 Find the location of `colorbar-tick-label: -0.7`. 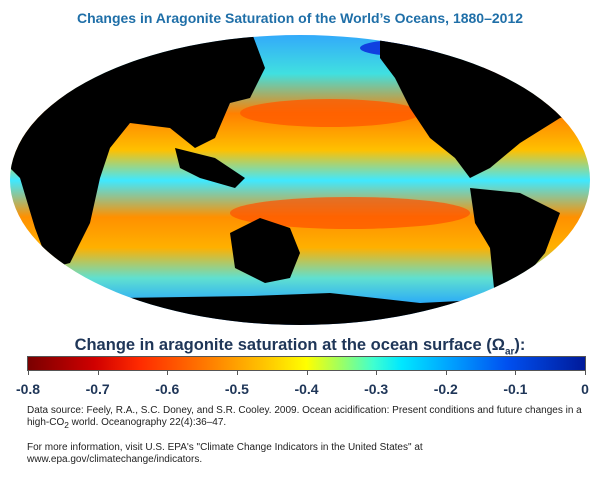

colorbar-tick-label: -0.7 is located at coordinates (97, 389).